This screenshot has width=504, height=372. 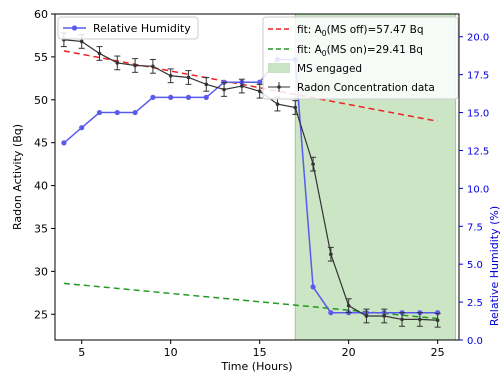 I want to click on y-left-tick-label: 60, so click(x=41, y=14).